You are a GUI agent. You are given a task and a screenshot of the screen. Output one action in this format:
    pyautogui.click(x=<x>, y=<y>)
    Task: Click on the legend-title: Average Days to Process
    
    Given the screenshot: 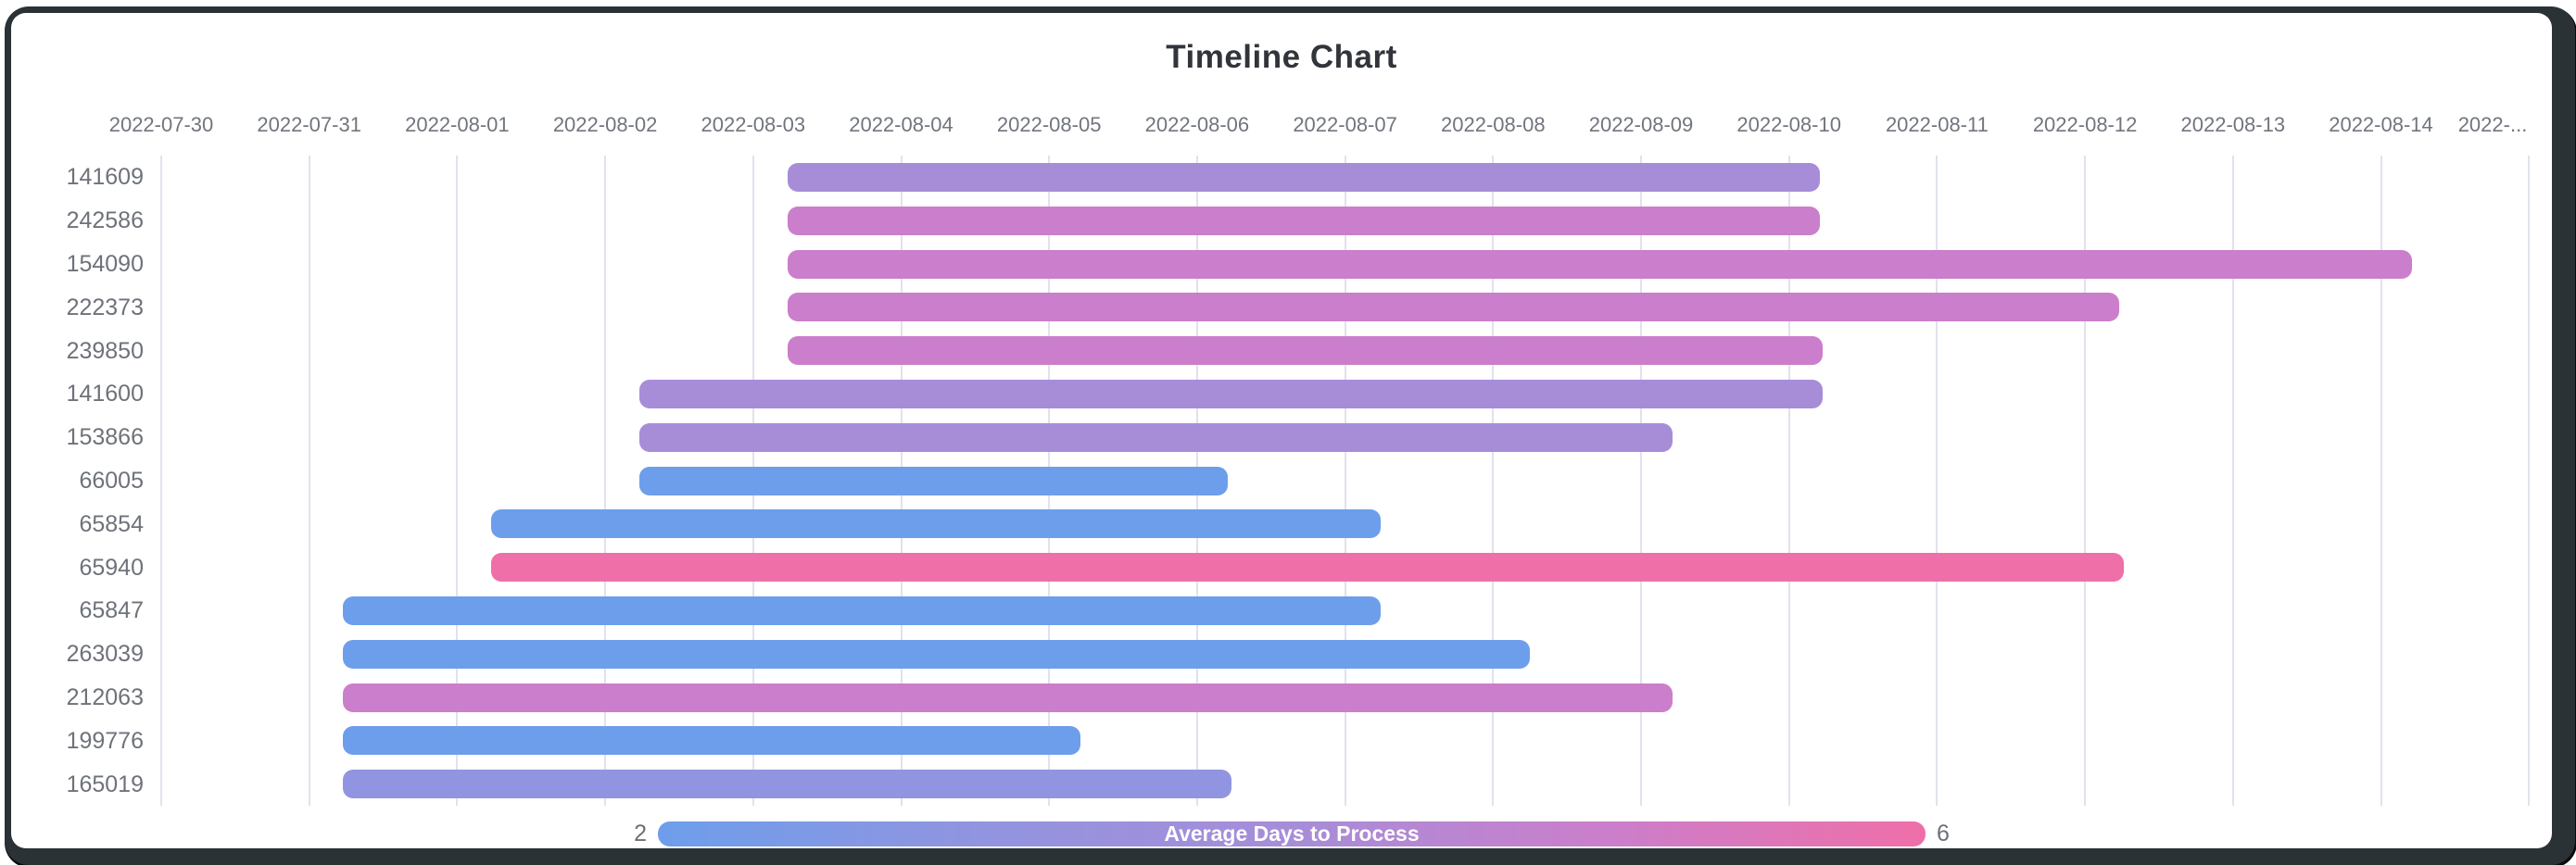 What is the action you would take?
    pyautogui.click(x=1292, y=833)
    